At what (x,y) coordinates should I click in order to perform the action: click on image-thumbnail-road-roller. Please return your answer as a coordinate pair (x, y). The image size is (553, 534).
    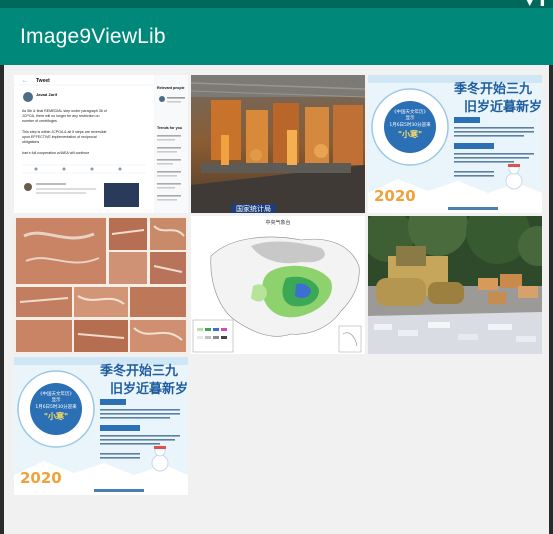
    Looking at the image, I should click on (455, 285).